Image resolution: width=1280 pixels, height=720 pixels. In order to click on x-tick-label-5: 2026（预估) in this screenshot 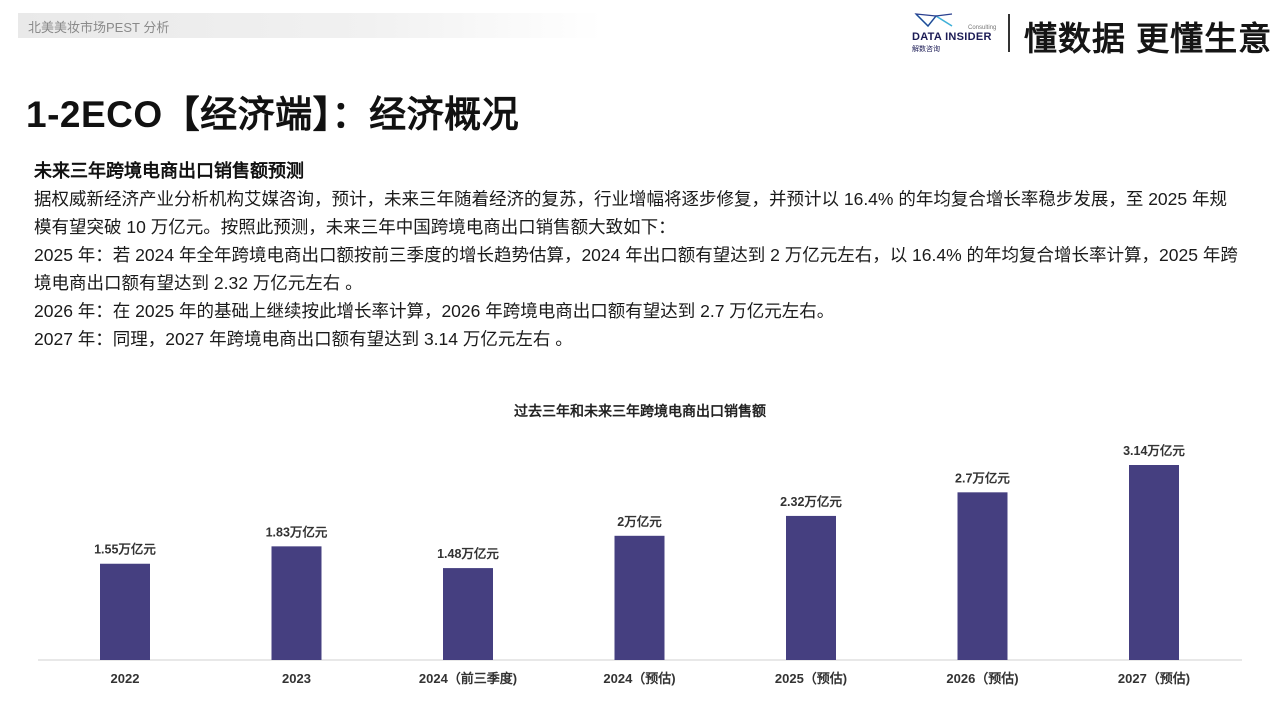, I will do `click(982, 678)`.